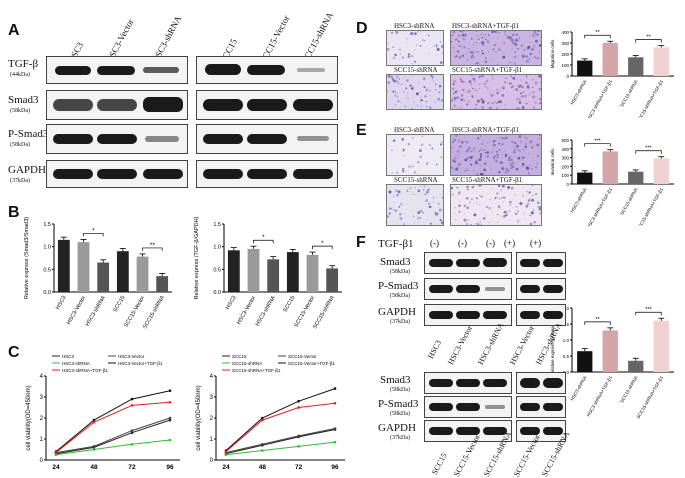  I want to click on blot-smad3-right, so click(267, 105).